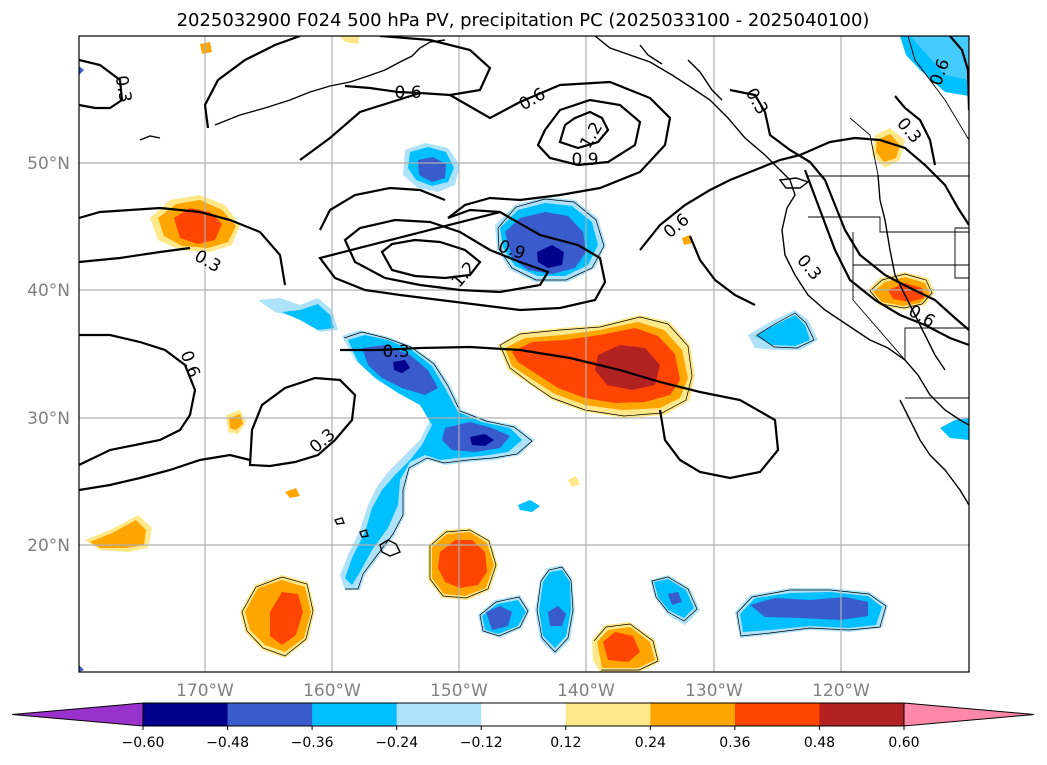  I want to click on colorbar-tick-label: −0.60, so click(143, 743).